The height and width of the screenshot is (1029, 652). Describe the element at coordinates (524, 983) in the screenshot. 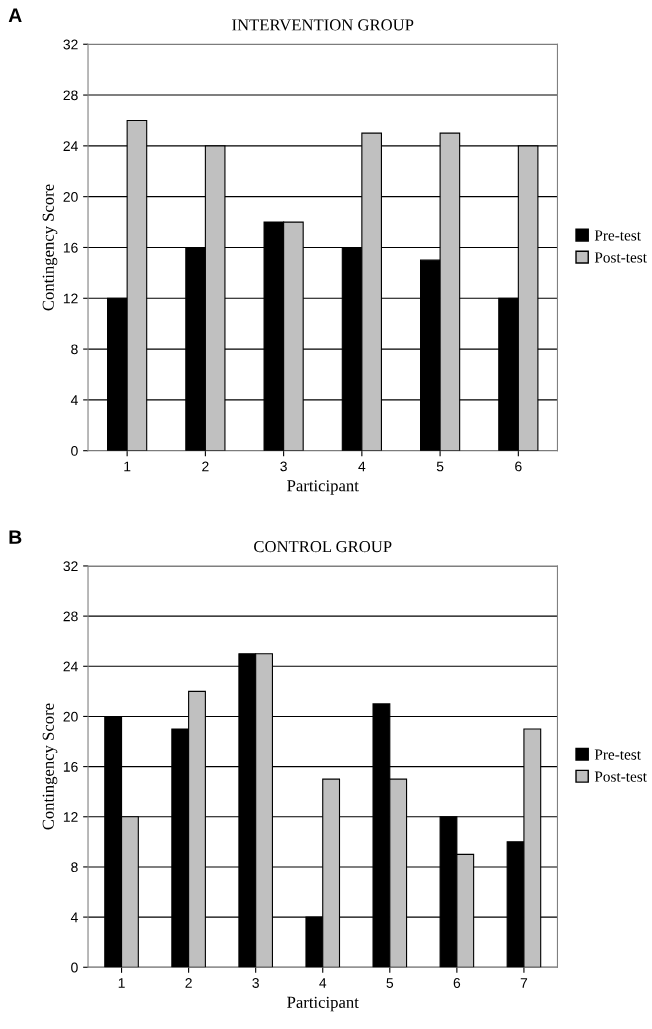

I see `x-tick-label: 7` at that location.